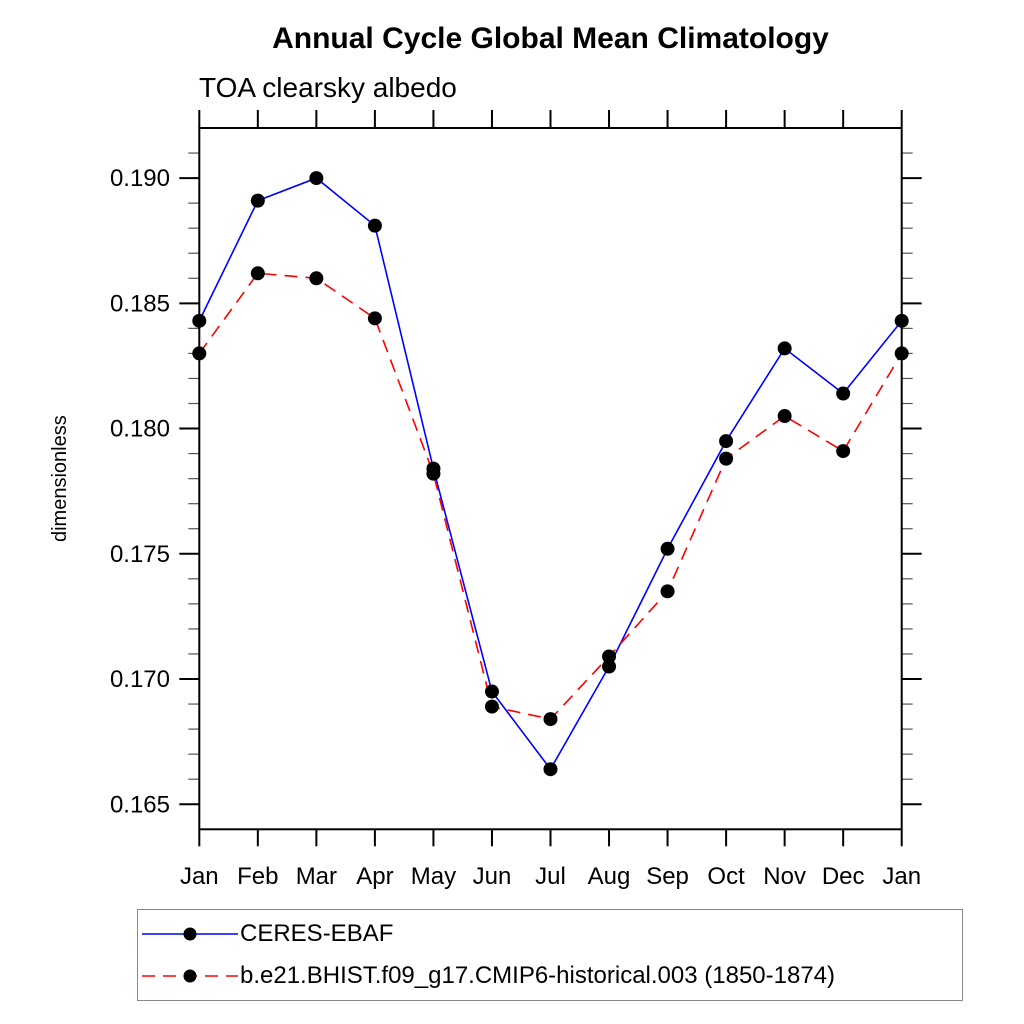 This screenshot has height=1024, width=1024. What do you see at coordinates (317, 933) in the screenshot?
I see `legend-label: CERES-EBAF` at bounding box center [317, 933].